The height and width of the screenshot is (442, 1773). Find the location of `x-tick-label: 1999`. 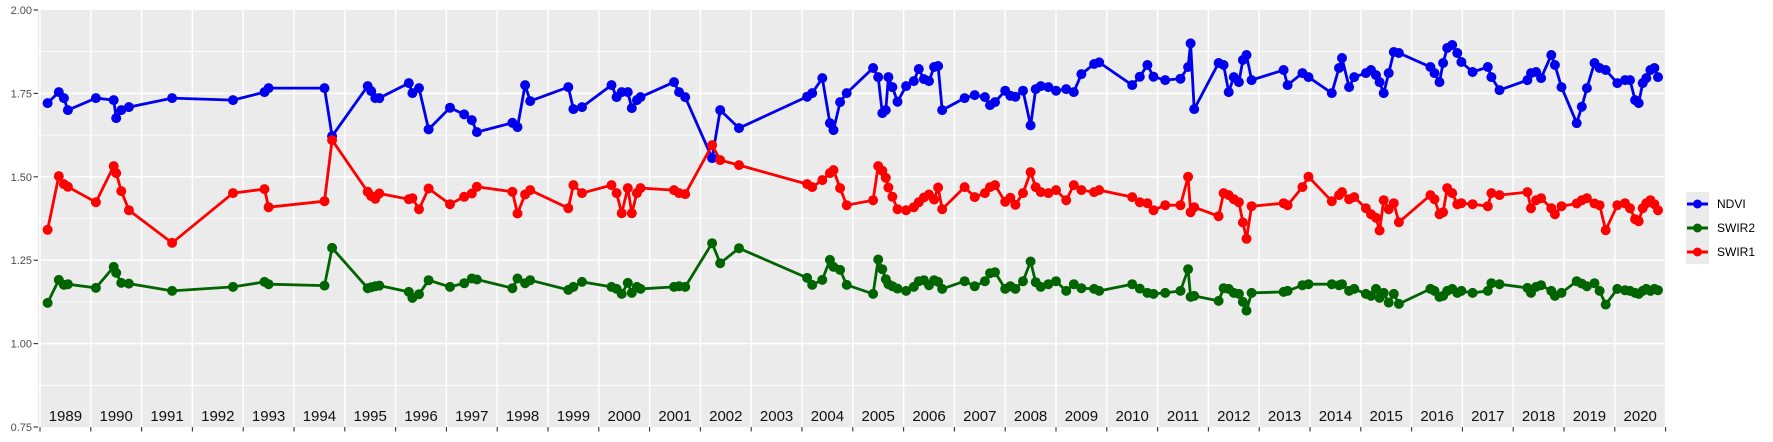

x-tick-label: 1999 is located at coordinates (573, 416).